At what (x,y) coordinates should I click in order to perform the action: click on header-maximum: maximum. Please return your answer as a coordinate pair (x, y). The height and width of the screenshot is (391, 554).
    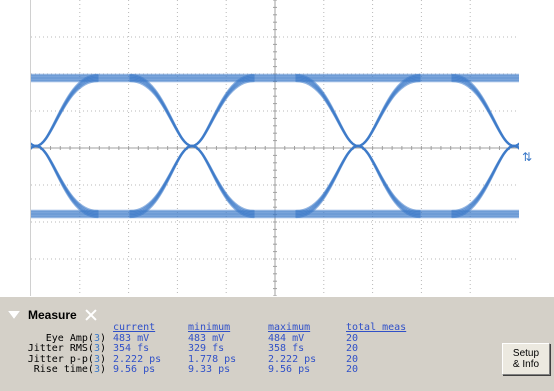
    Looking at the image, I should click on (289, 327).